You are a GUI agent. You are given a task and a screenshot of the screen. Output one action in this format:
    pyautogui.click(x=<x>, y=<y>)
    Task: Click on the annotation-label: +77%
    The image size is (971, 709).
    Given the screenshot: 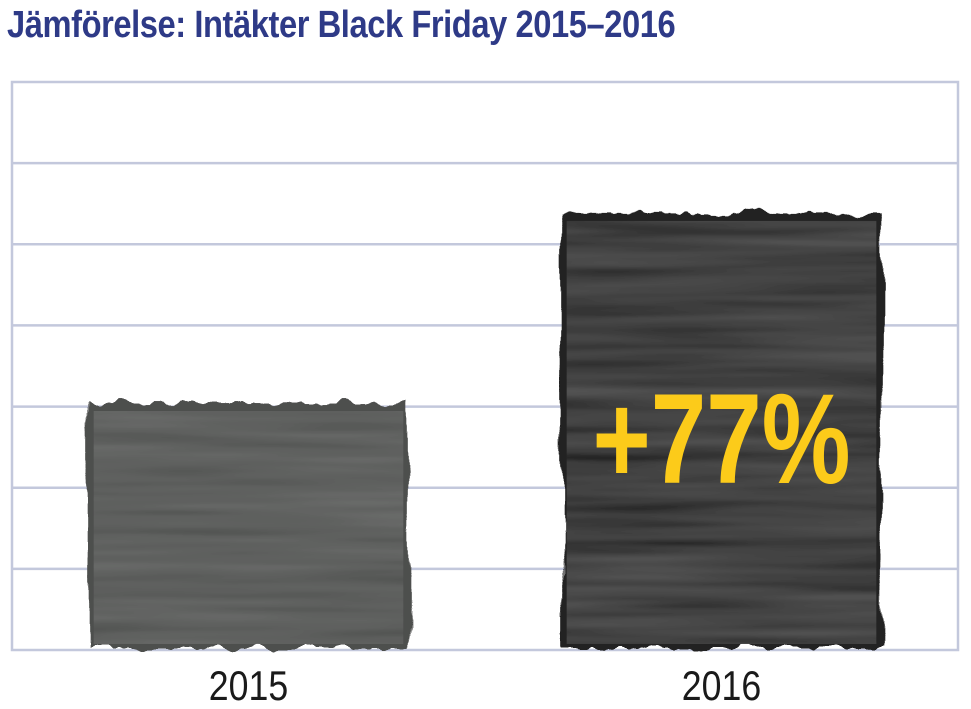 What is the action you would take?
    pyautogui.click(x=721, y=439)
    